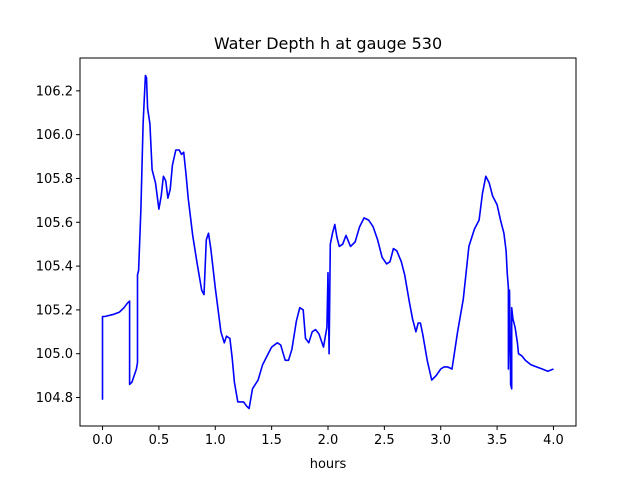  Describe the element at coordinates (159, 440) in the screenshot. I see `x-tick-label: 0.5` at that location.